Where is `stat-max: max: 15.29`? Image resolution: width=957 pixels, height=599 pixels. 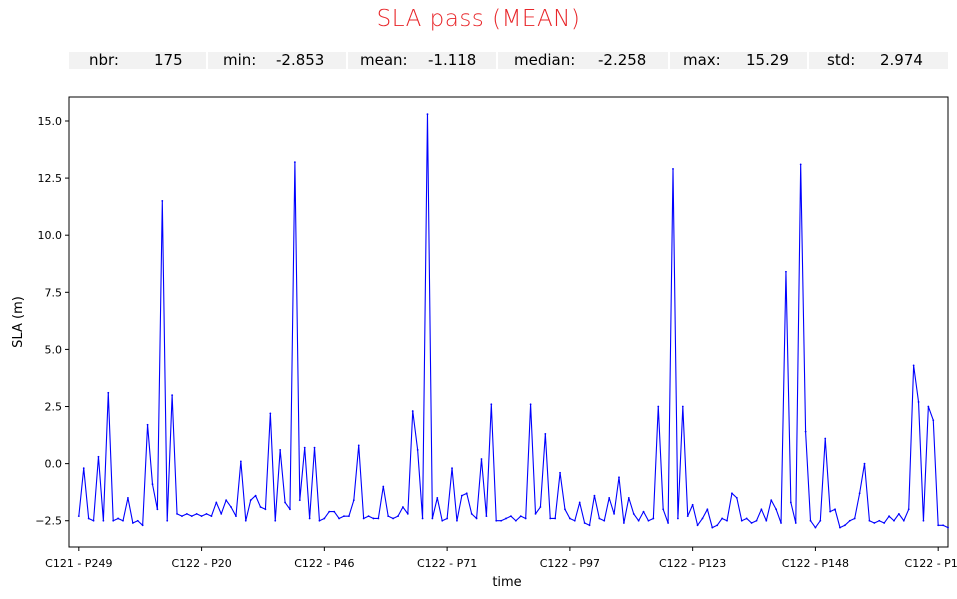
stat-max: max: 15.29 is located at coordinates (738, 60).